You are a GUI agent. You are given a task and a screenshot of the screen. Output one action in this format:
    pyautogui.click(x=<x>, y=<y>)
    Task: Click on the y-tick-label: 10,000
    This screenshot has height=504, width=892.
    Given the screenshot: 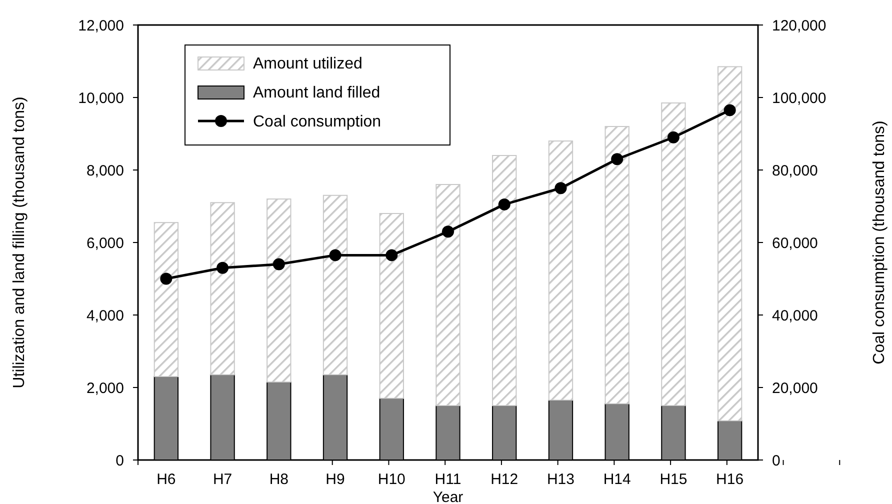 What is the action you would take?
    pyautogui.click(x=101, y=98)
    